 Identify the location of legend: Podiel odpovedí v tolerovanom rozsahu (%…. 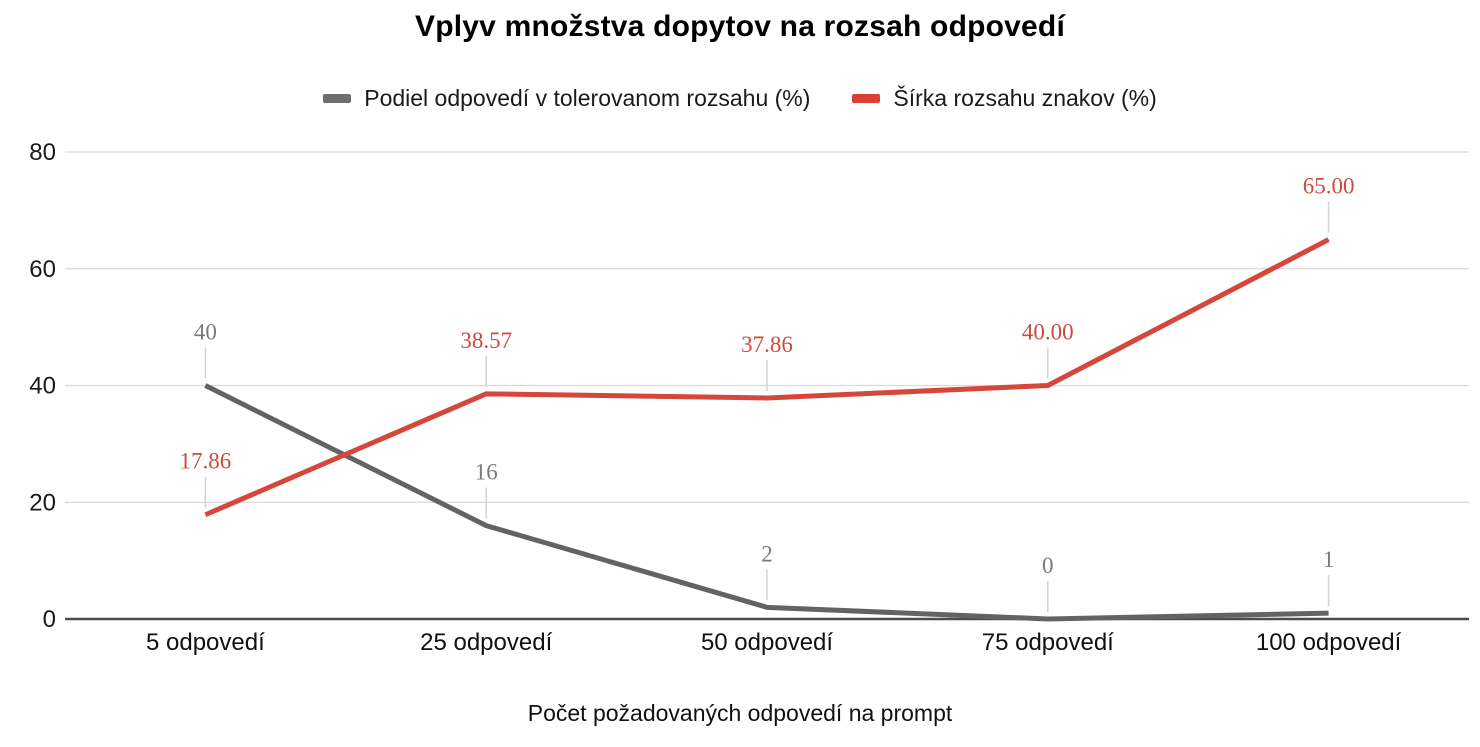
(740, 98).